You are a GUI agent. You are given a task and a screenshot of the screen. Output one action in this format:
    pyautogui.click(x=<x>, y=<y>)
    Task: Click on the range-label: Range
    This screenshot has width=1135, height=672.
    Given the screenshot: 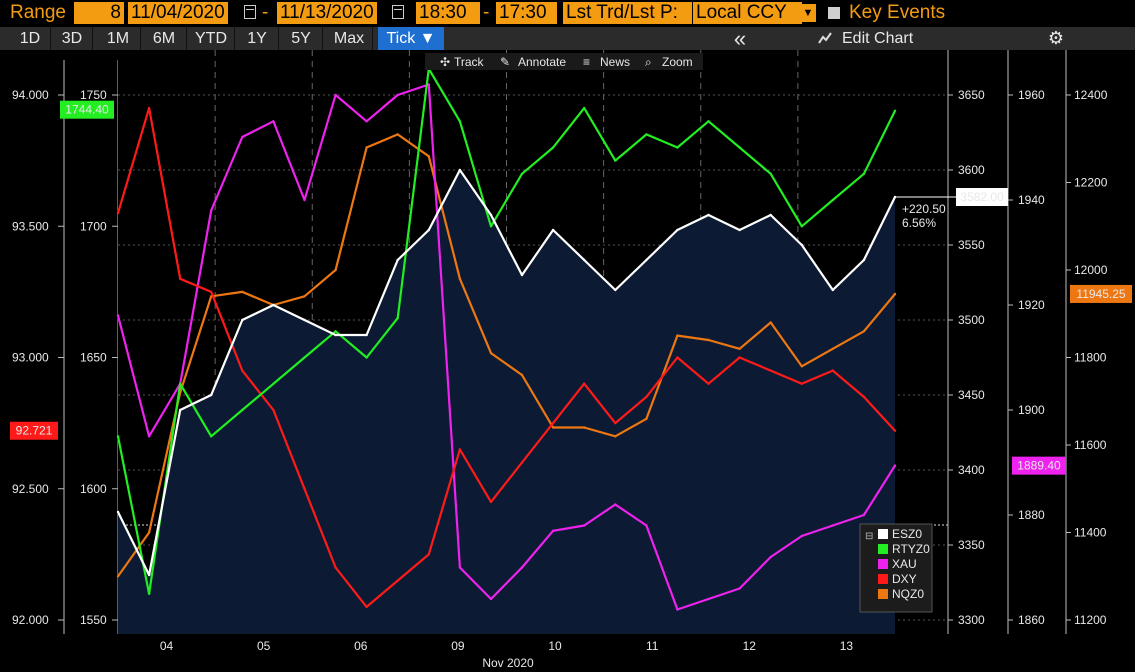 What is the action you would take?
    pyautogui.click(x=38, y=12)
    